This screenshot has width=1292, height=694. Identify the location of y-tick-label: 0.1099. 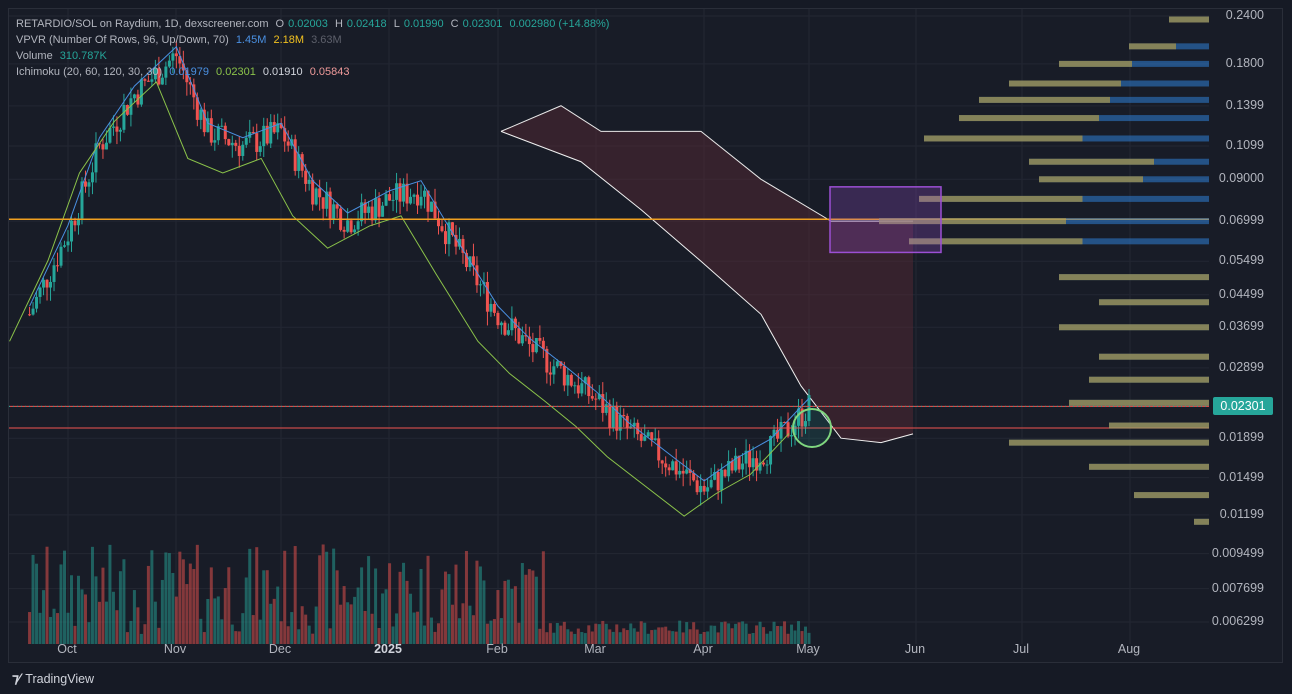
(1244, 145).